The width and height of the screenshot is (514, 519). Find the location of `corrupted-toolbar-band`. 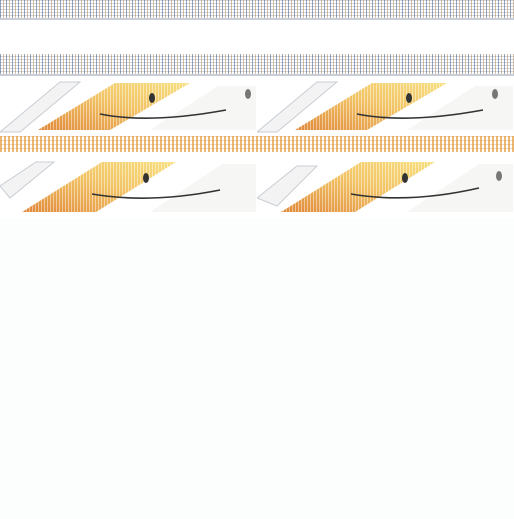

corrupted-toolbar-band is located at coordinates (257, 64).